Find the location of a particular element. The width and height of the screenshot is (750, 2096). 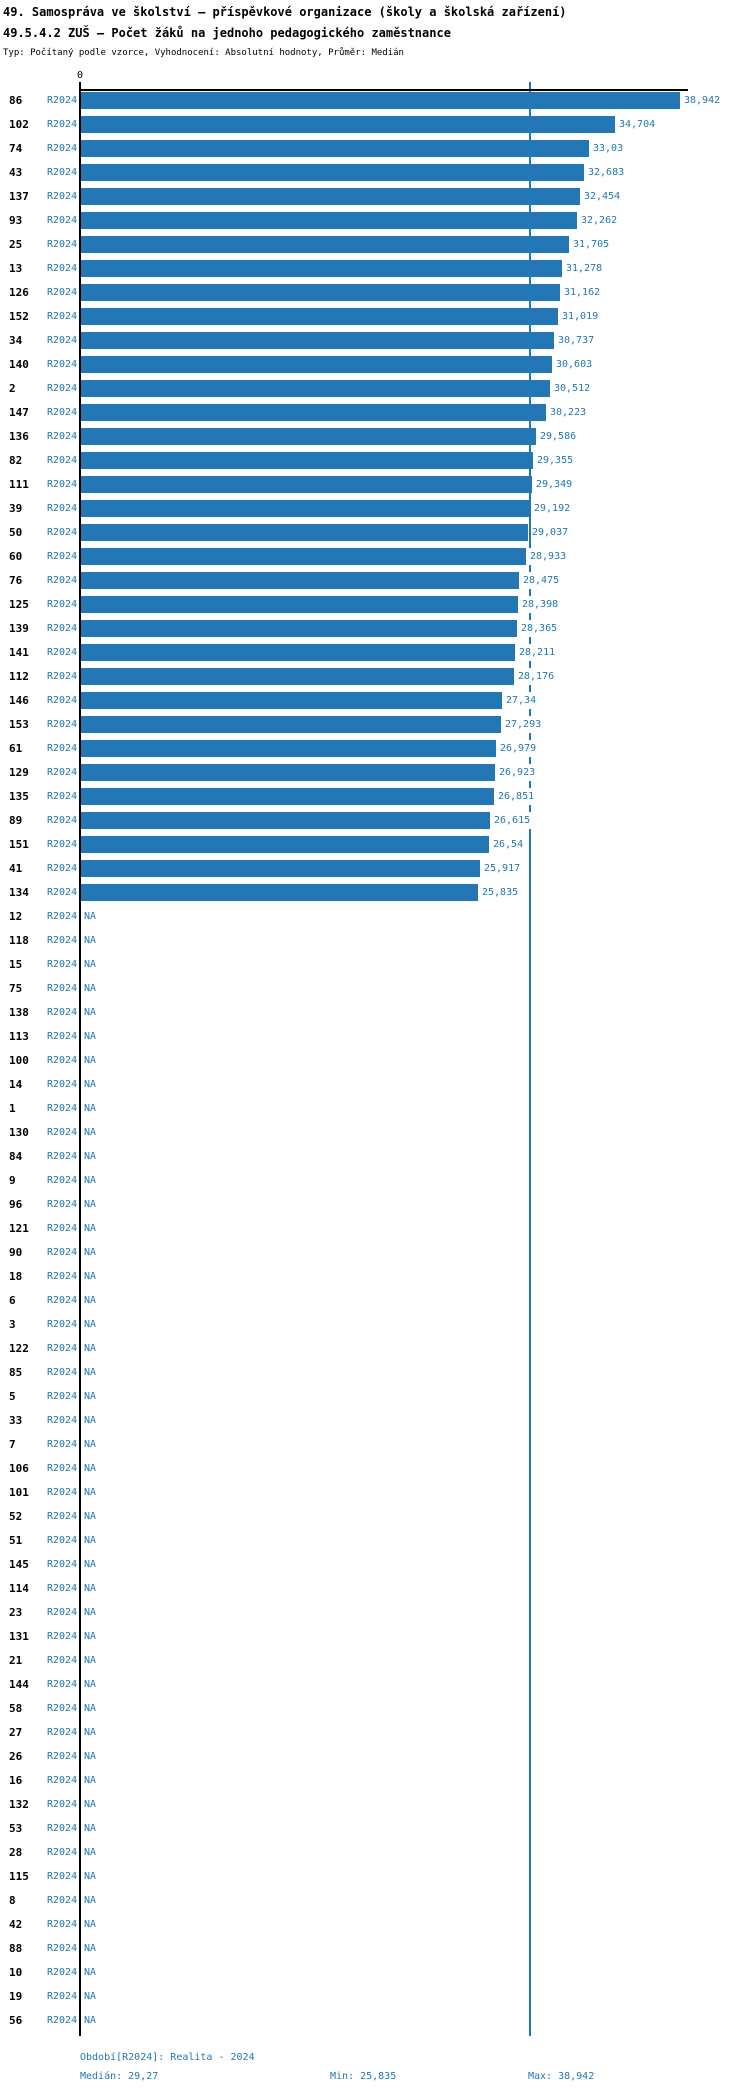

bar-value-label: 32,454 is located at coordinates (602, 196).